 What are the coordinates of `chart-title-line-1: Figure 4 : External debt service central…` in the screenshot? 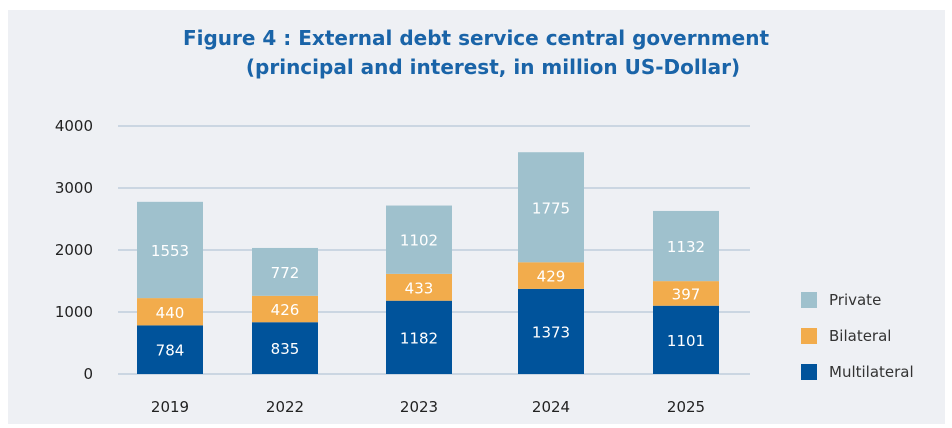 It's located at (476, 38).